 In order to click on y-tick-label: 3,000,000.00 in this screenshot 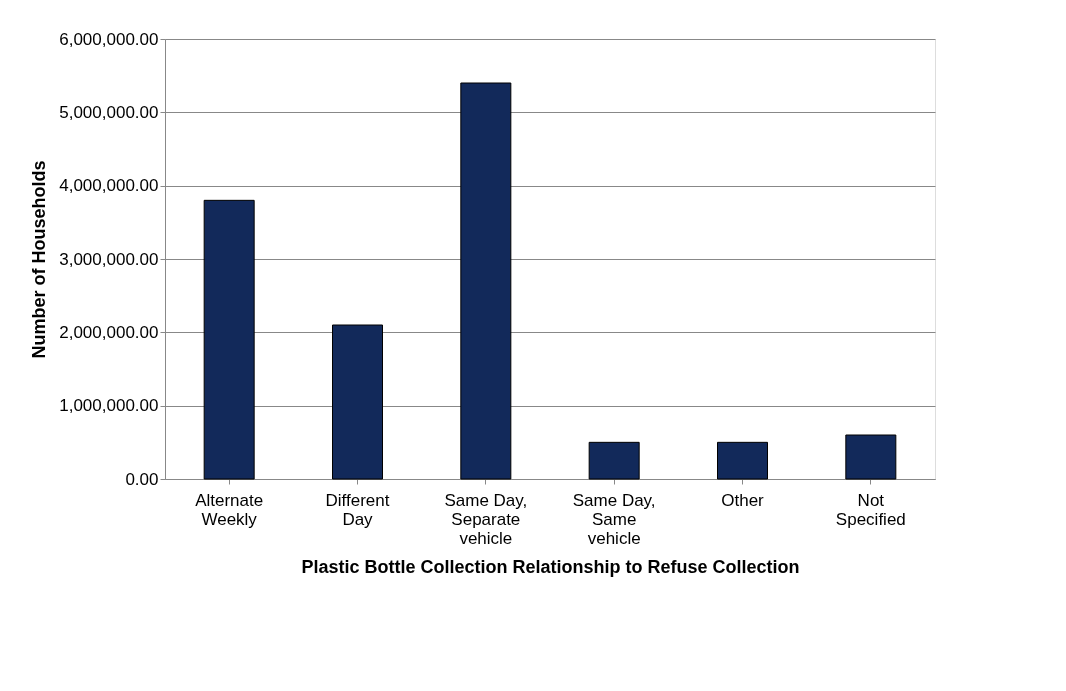, I will do `click(109, 259)`.